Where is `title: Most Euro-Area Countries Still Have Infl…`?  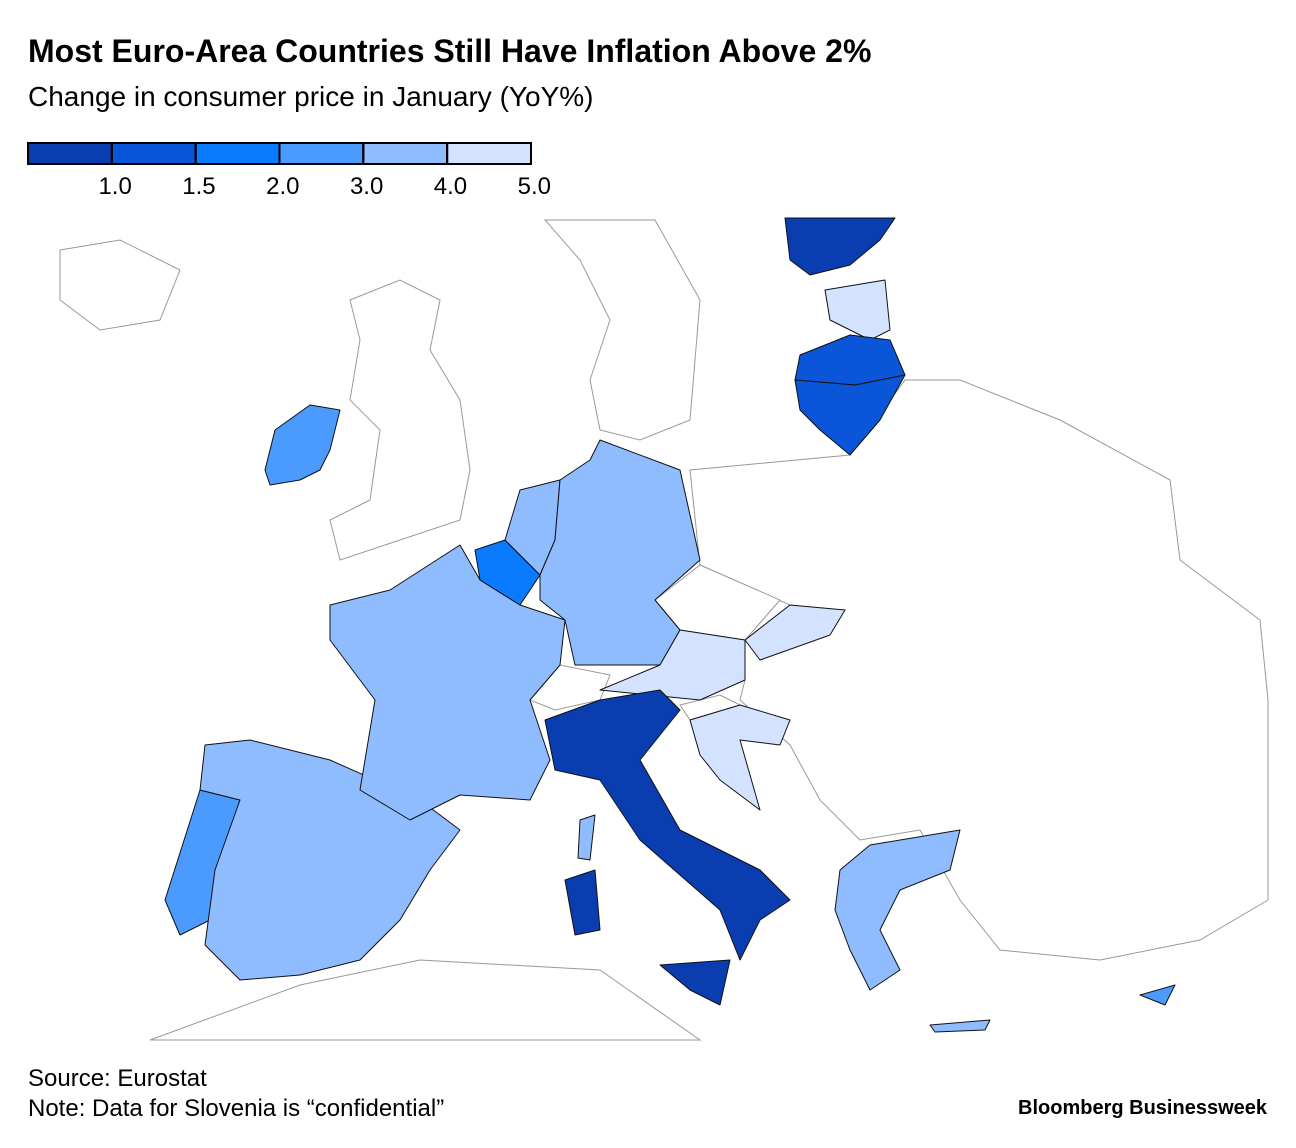
title: Most Euro-Area Countries Still Have Infl… is located at coordinates (449, 51).